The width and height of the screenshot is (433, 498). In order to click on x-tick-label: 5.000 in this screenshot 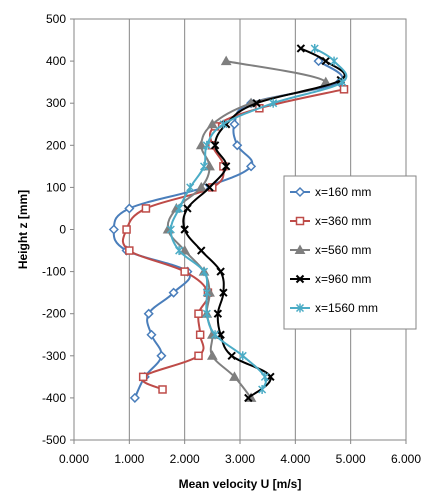, I will do `click(351, 459)`.